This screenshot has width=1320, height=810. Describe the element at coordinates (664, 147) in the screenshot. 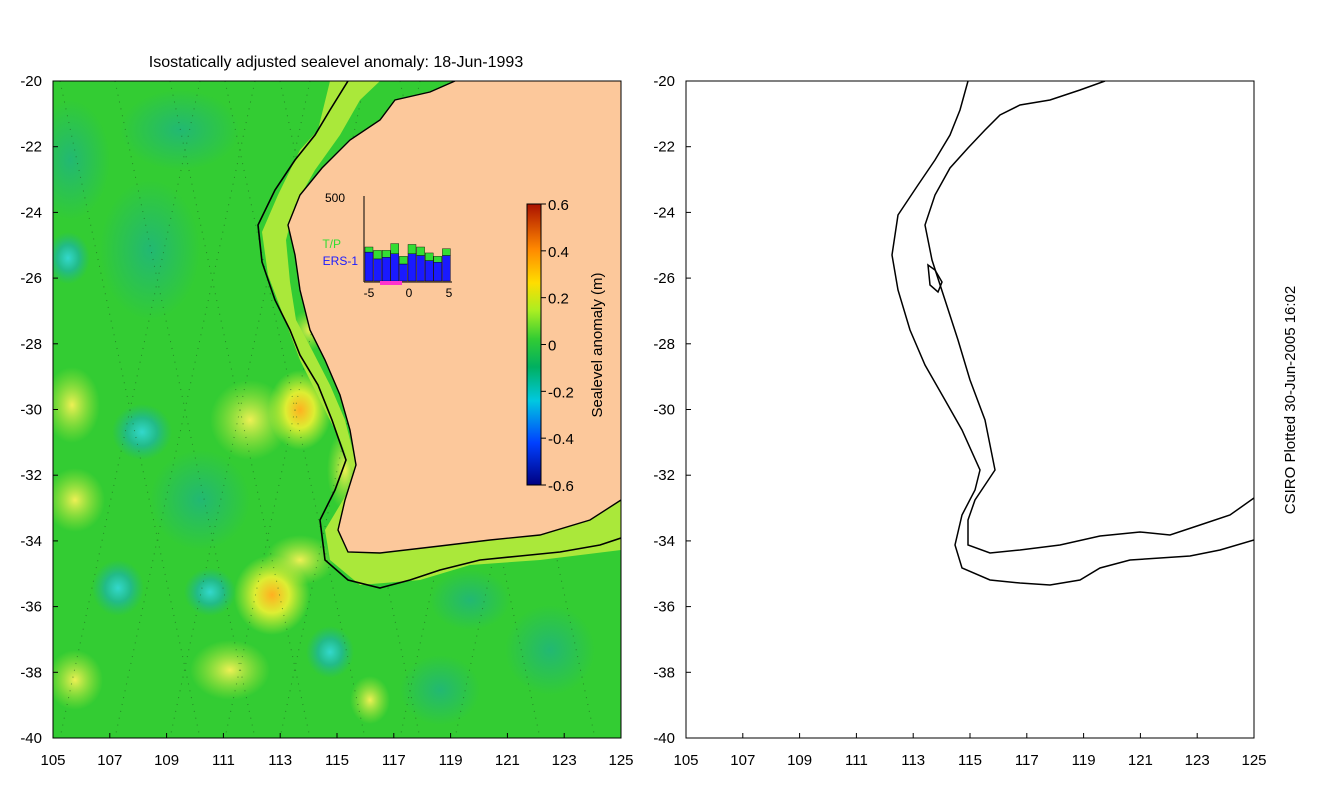

I see `right-y-tick-label: -22` at that location.